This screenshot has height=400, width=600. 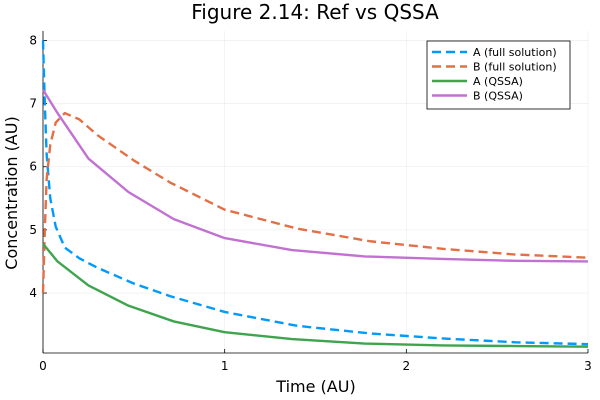 What do you see at coordinates (11, 192) in the screenshot?
I see `y-axis-label: Concentration (AU)` at bounding box center [11, 192].